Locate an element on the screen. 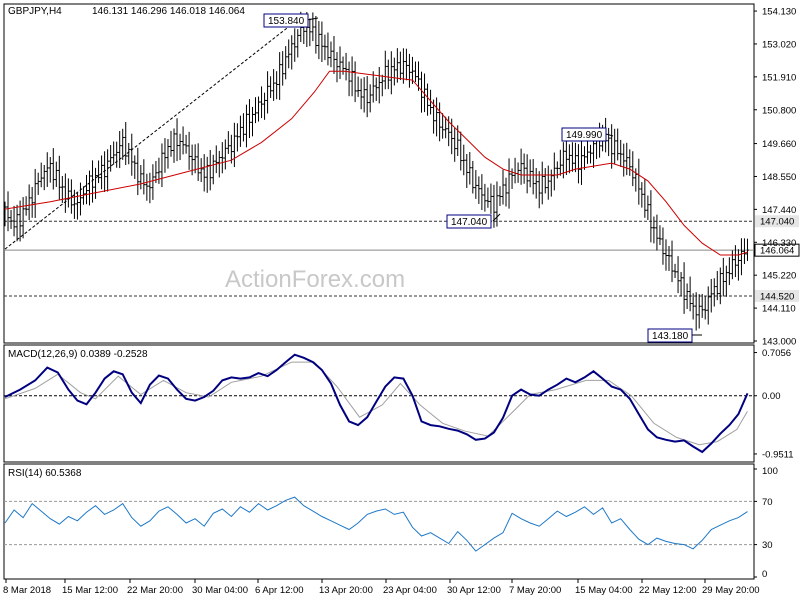  price-tick-label: 144.110 is located at coordinates (779, 309).